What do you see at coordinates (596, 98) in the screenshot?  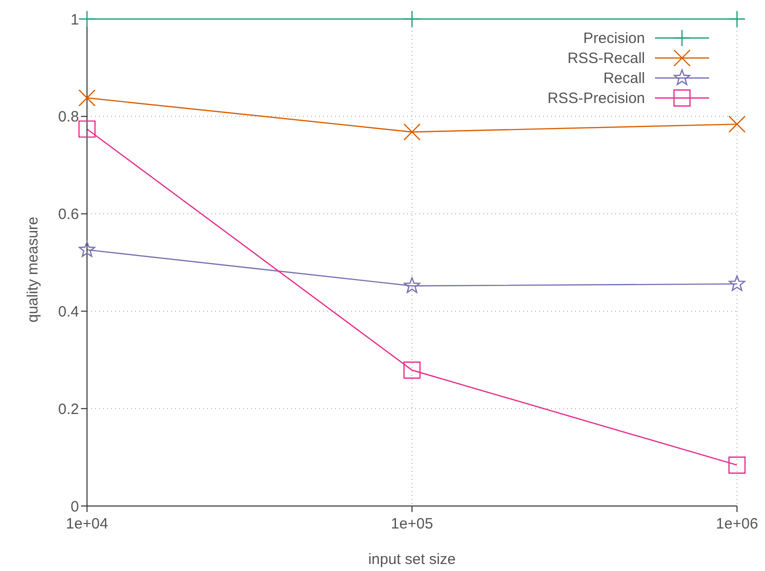 I see `legend-label: RSS-Precision` at bounding box center [596, 98].